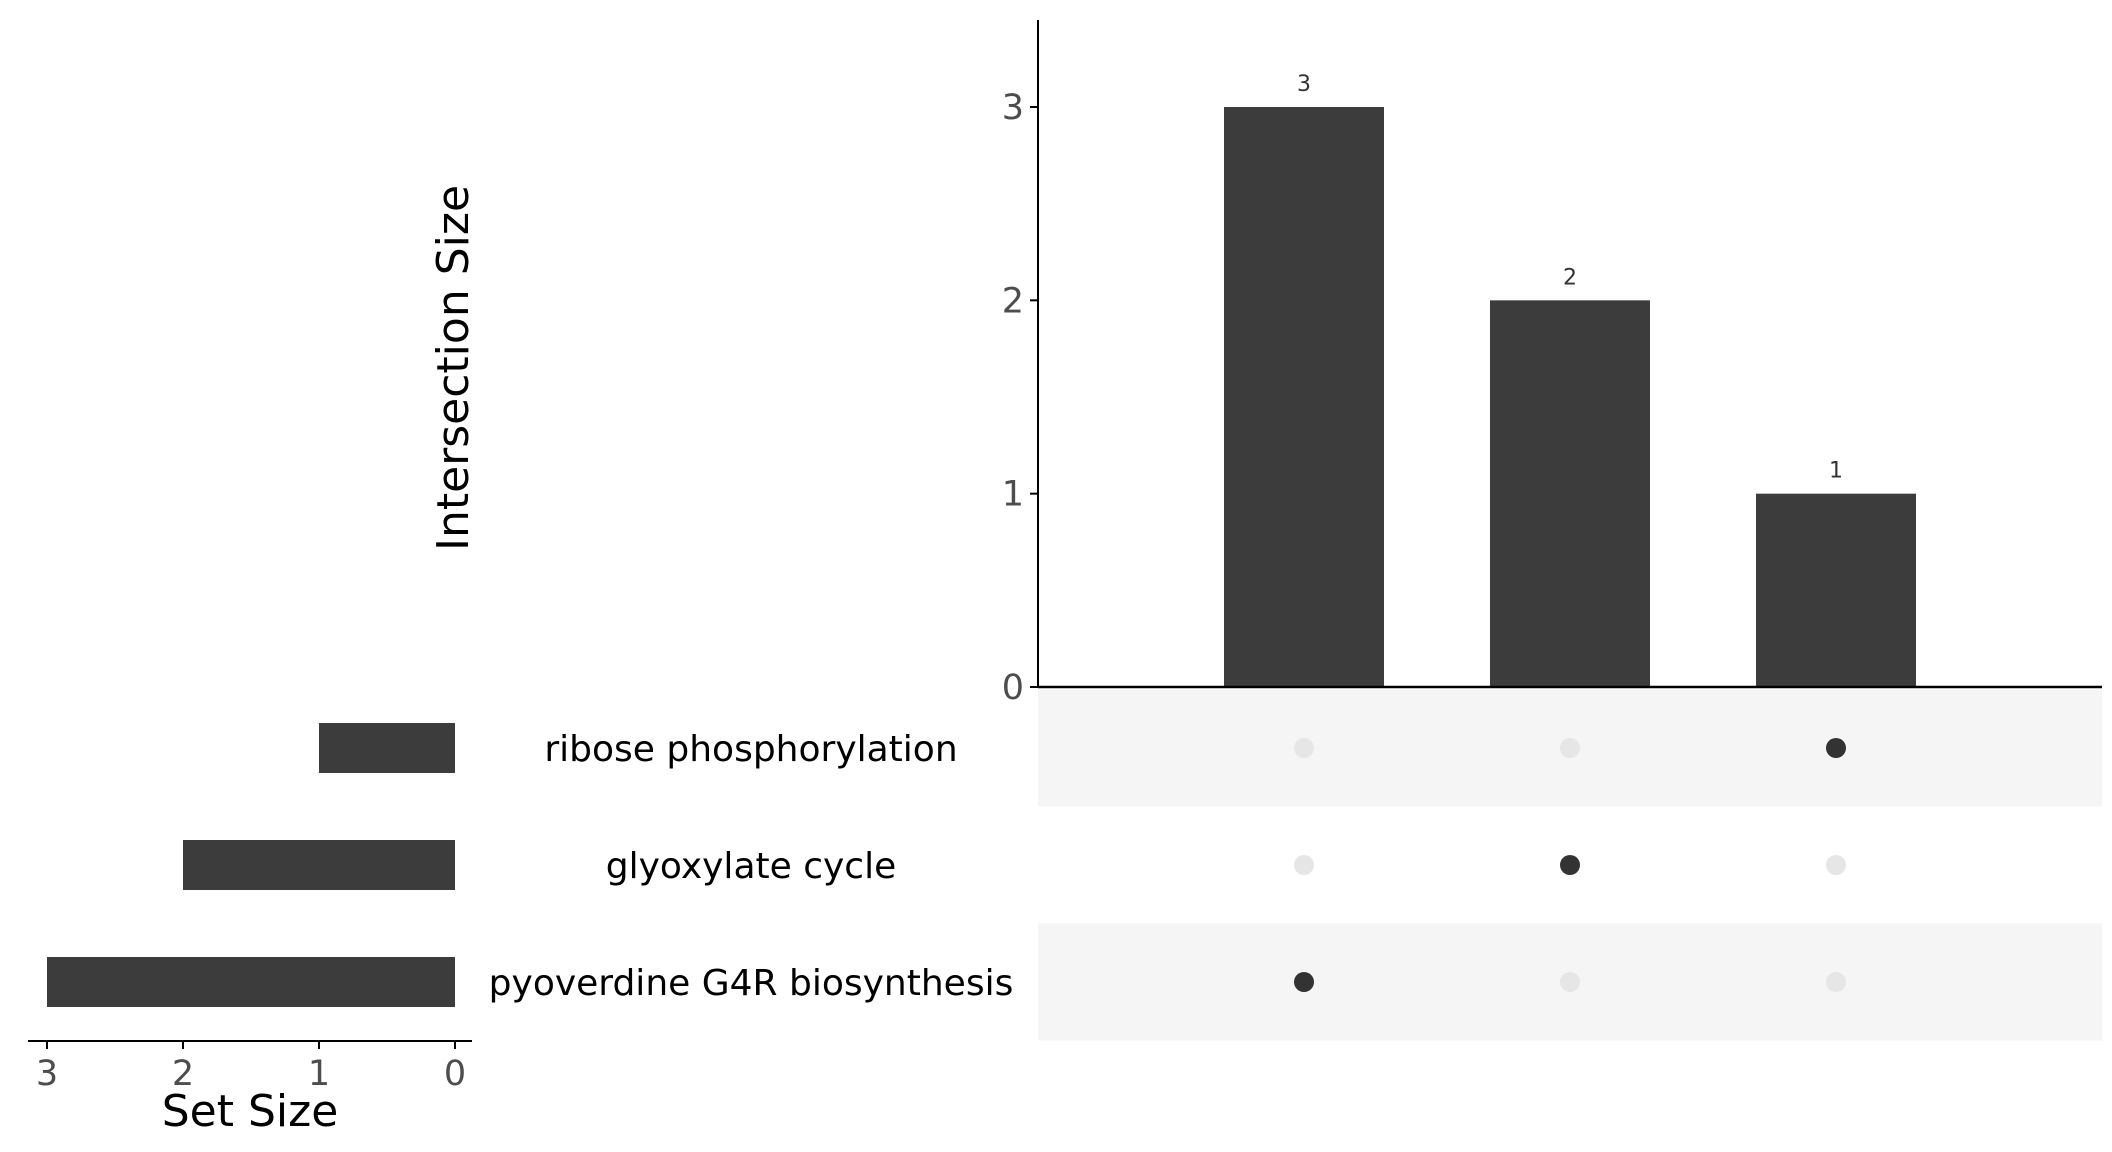  Describe the element at coordinates (250, 1111) in the screenshot. I see `set-size-title: Set Size` at that location.